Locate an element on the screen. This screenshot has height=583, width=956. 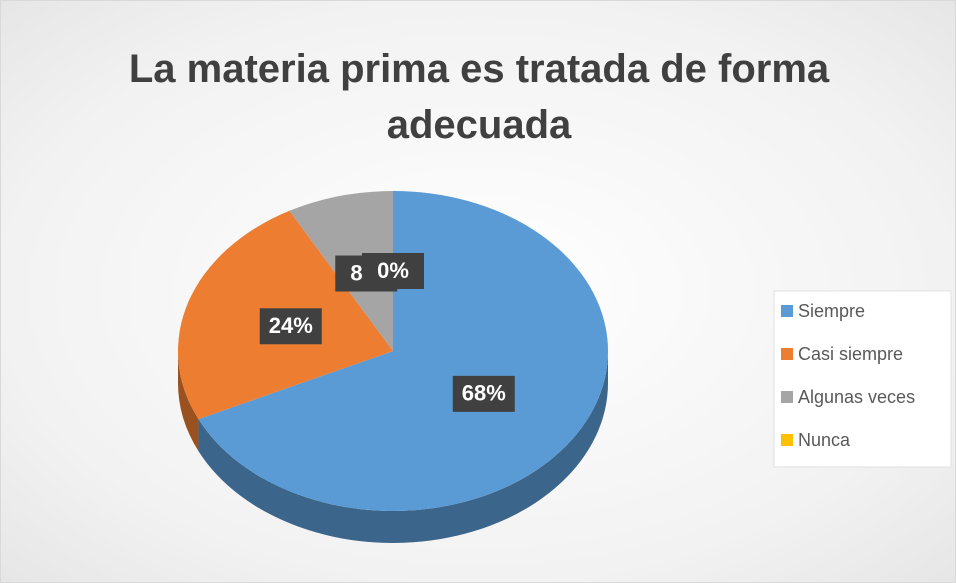
data-label: 0% is located at coordinates (393, 270).